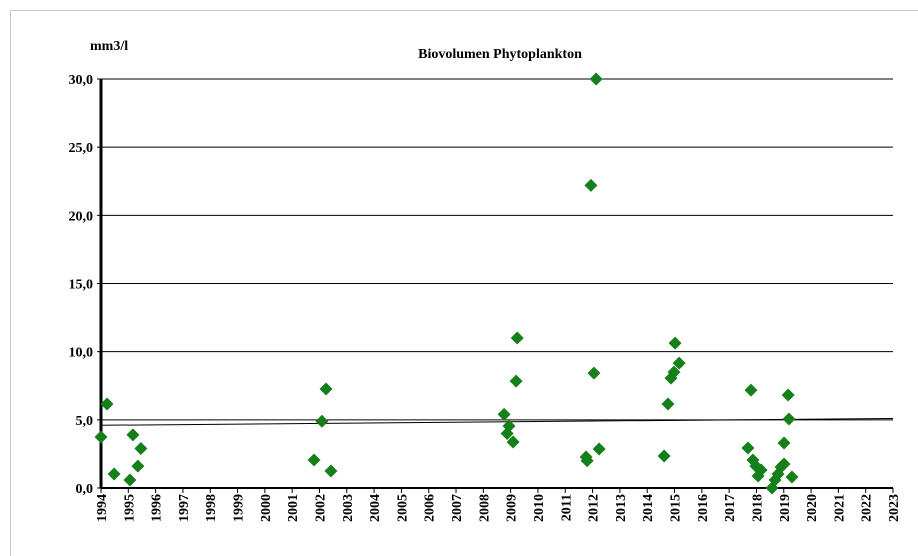 The height and width of the screenshot is (556, 918). Describe the element at coordinates (730, 508) in the screenshot. I see `x-tick-label: 2017` at that location.